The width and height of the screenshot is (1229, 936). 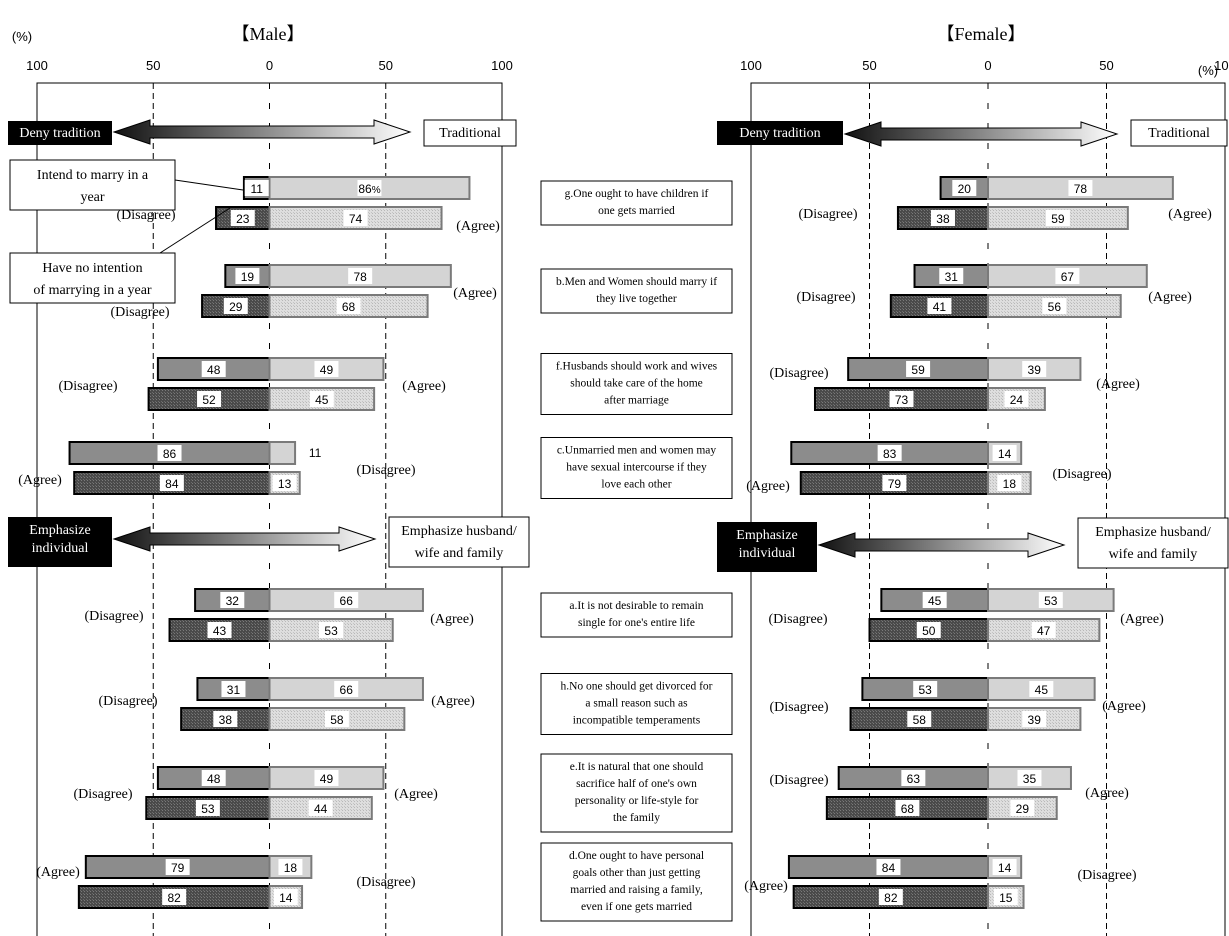 I want to click on item-label-line: f.Husbands should work and wives, so click(x=637, y=367).